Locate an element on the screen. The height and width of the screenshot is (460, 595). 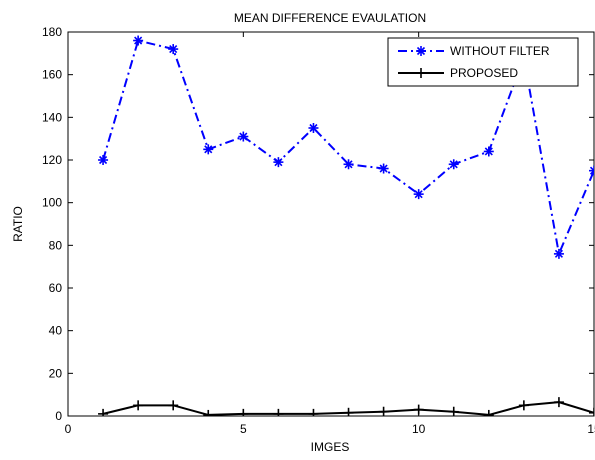
y-tick-label: 120 is located at coordinates (52, 160).